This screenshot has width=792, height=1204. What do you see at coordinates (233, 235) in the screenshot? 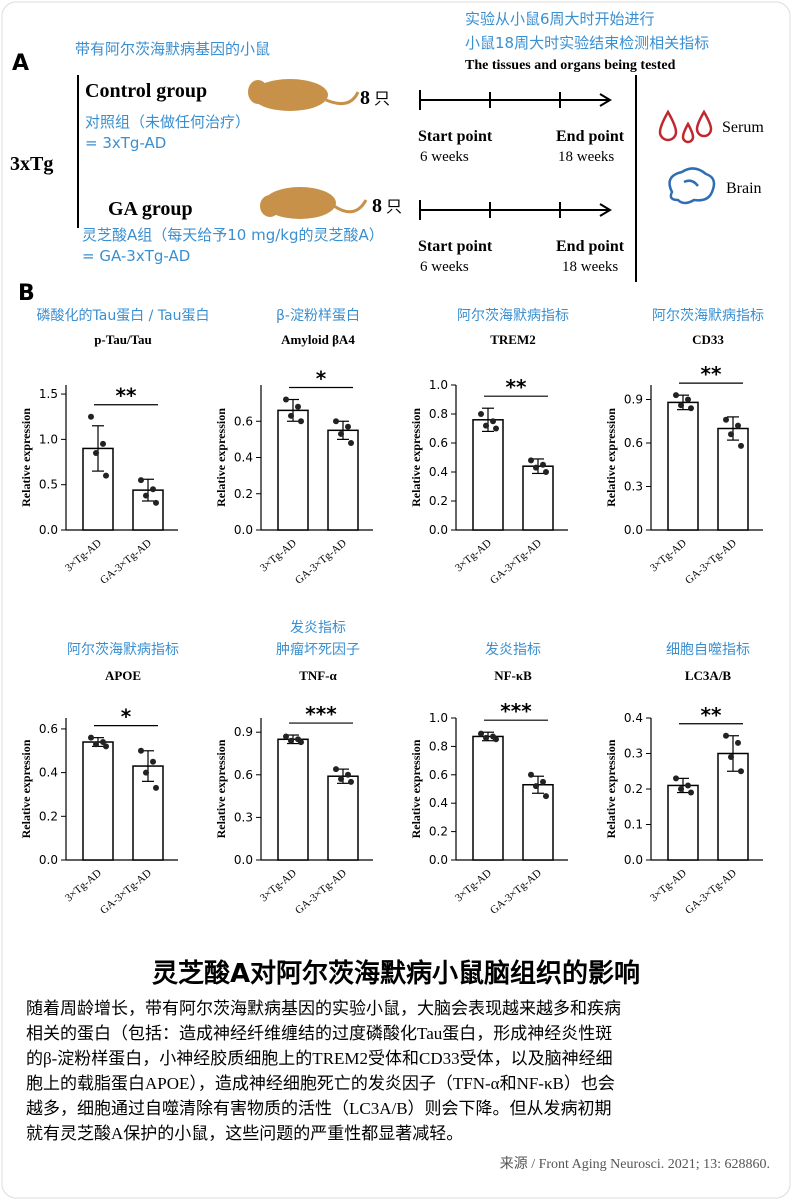
I see `group-note: 灵芝酸A组（每天给予10 mg/kg的灵芝酸A）` at bounding box center [233, 235].